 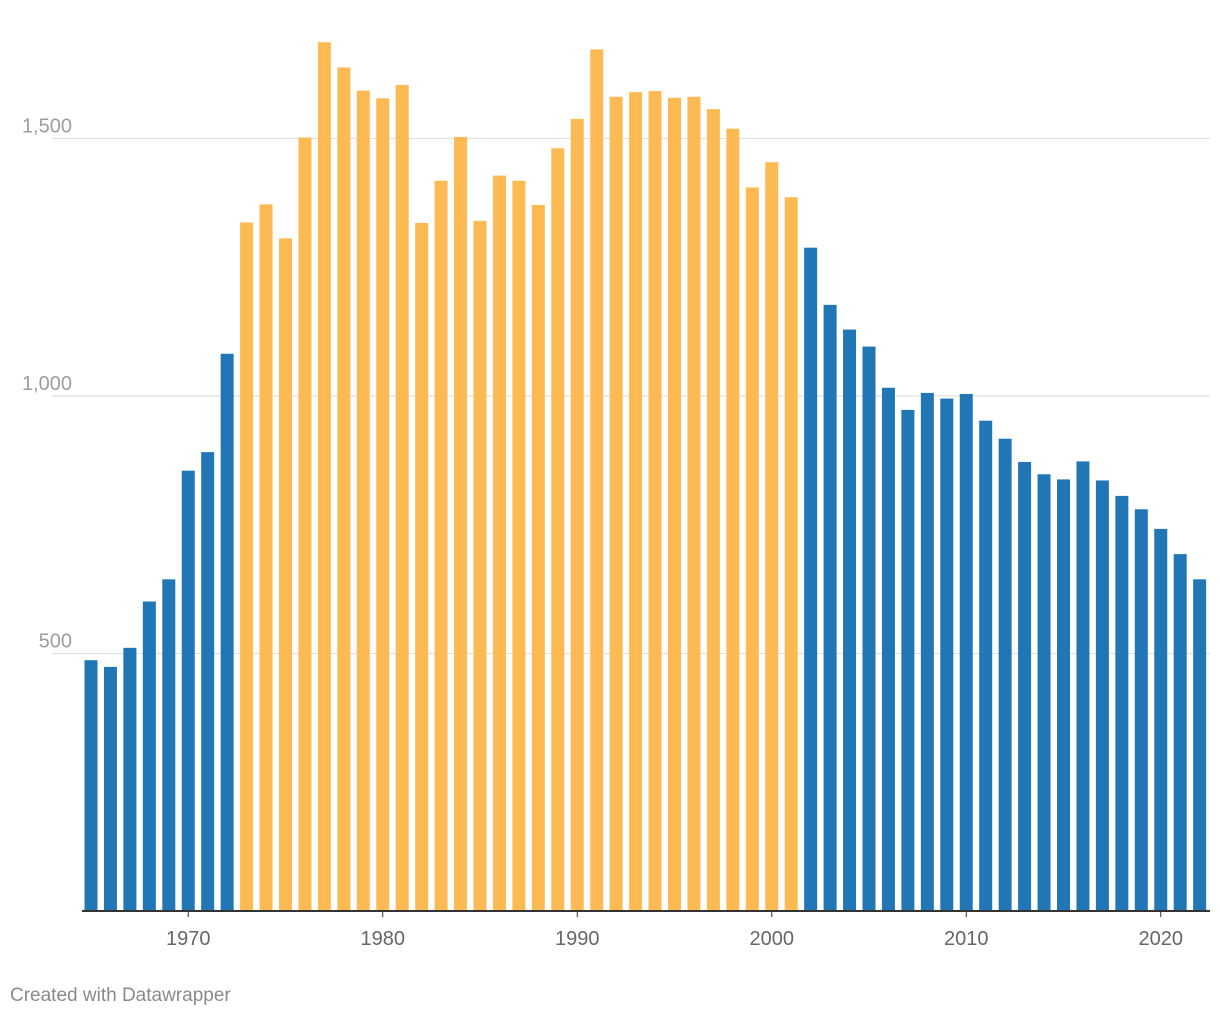 What do you see at coordinates (986, 665) in the screenshot?
I see `bar-2011` at bounding box center [986, 665].